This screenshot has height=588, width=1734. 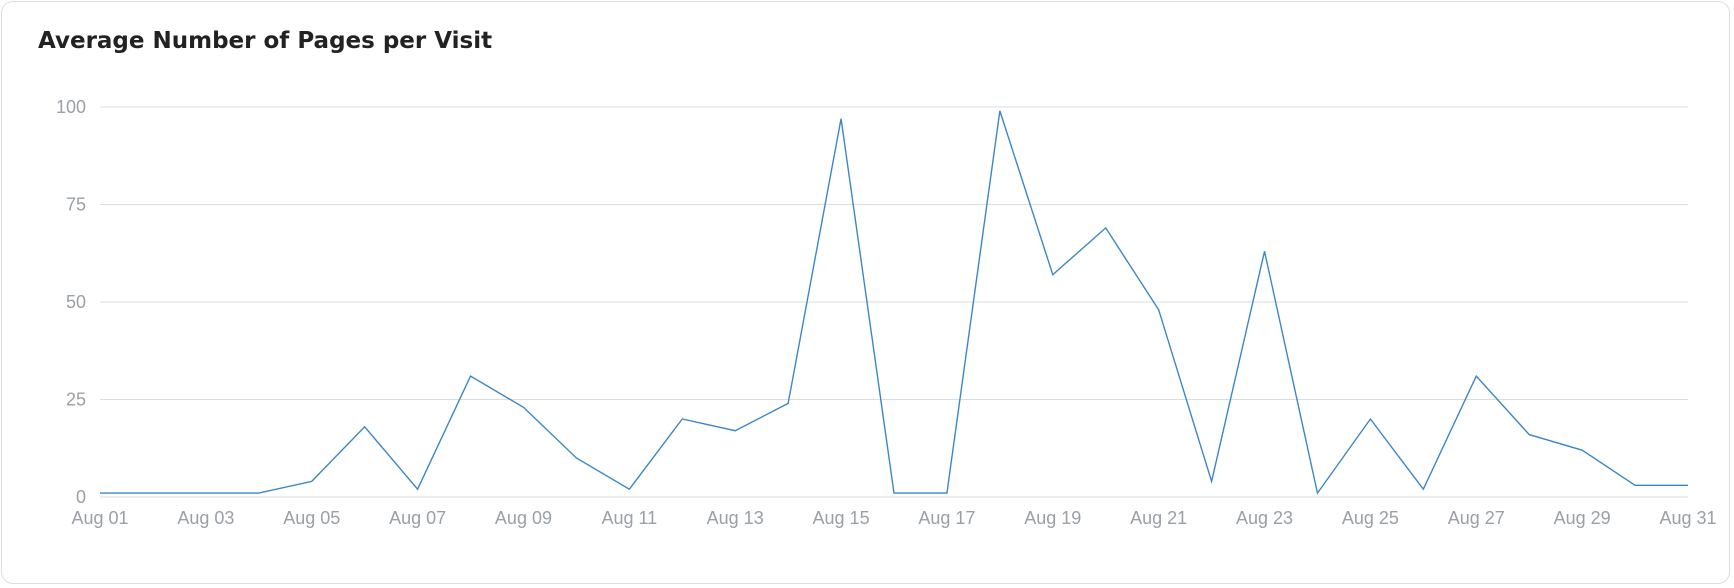 I want to click on x-tick-label: Aug 11, so click(x=629, y=518).